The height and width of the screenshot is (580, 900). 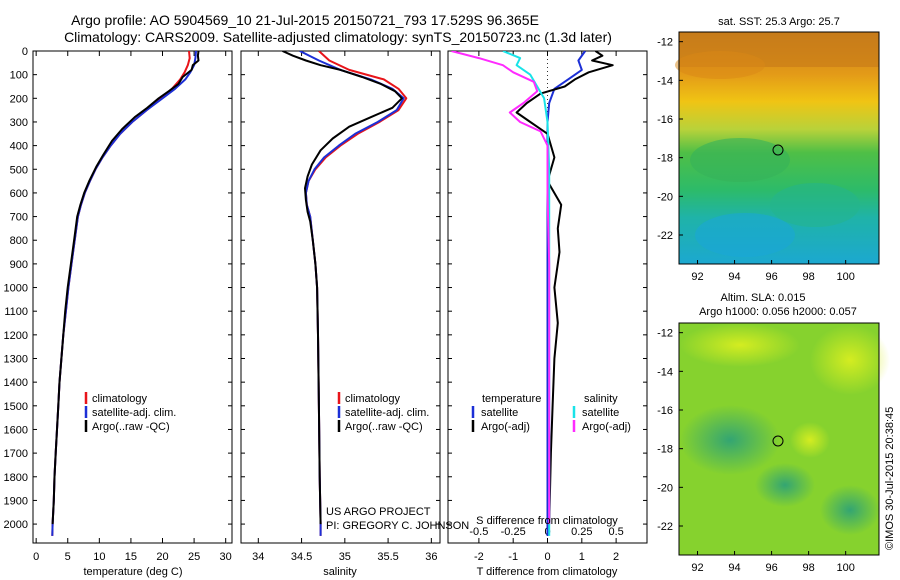 What do you see at coordinates (16, 430) in the screenshot?
I see `depth-tick-label: 1600` at bounding box center [16, 430].